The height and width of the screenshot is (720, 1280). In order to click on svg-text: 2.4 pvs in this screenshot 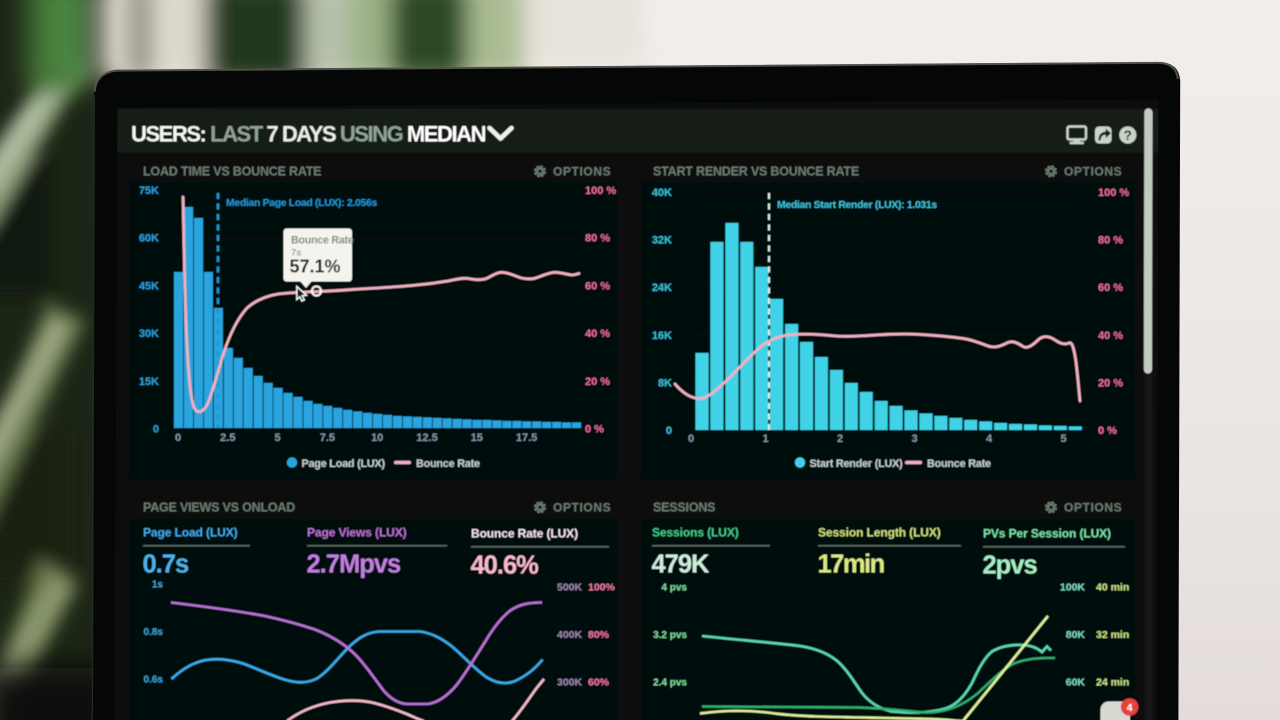, I will do `click(670, 683)`.